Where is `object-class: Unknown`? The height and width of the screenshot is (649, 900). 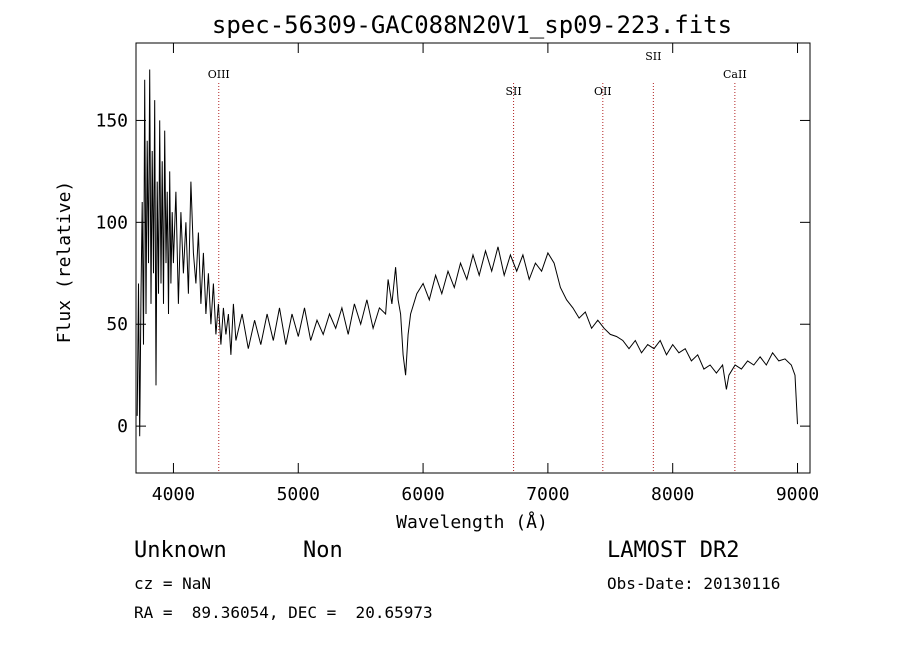
object-class: Unknown is located at coordinates (180, 550).